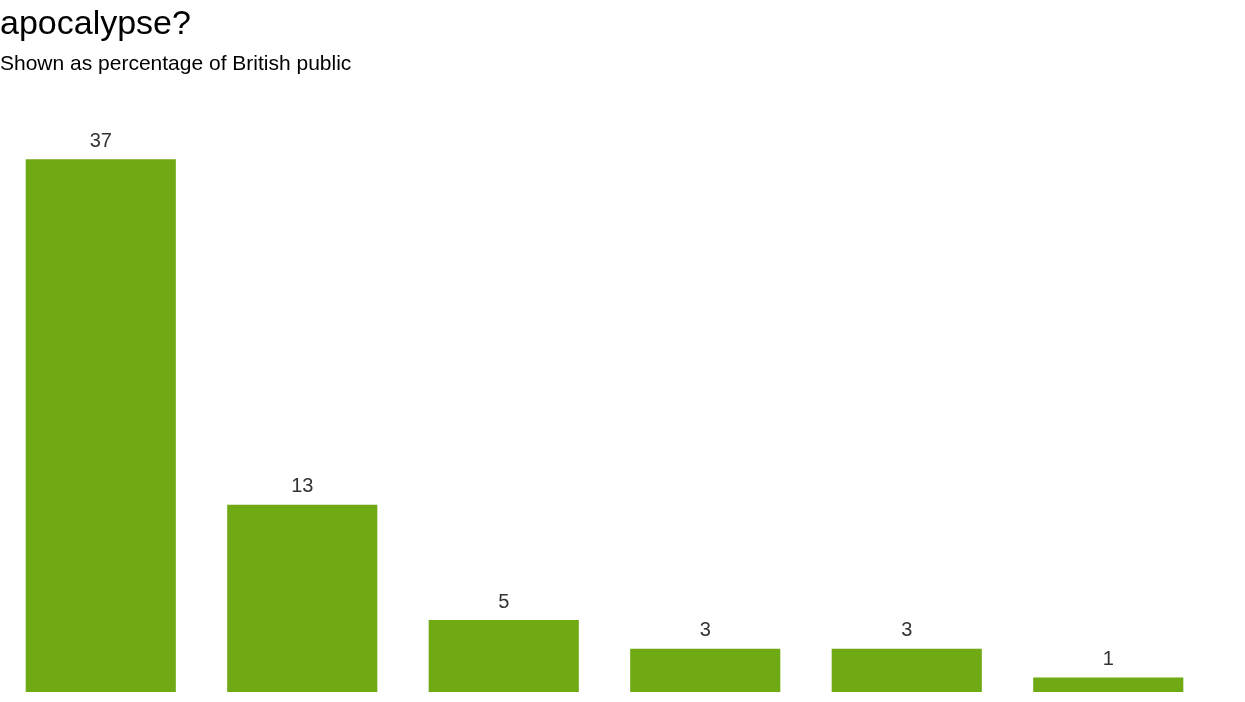  I want to click on data-label: 5, so click(504, 600).